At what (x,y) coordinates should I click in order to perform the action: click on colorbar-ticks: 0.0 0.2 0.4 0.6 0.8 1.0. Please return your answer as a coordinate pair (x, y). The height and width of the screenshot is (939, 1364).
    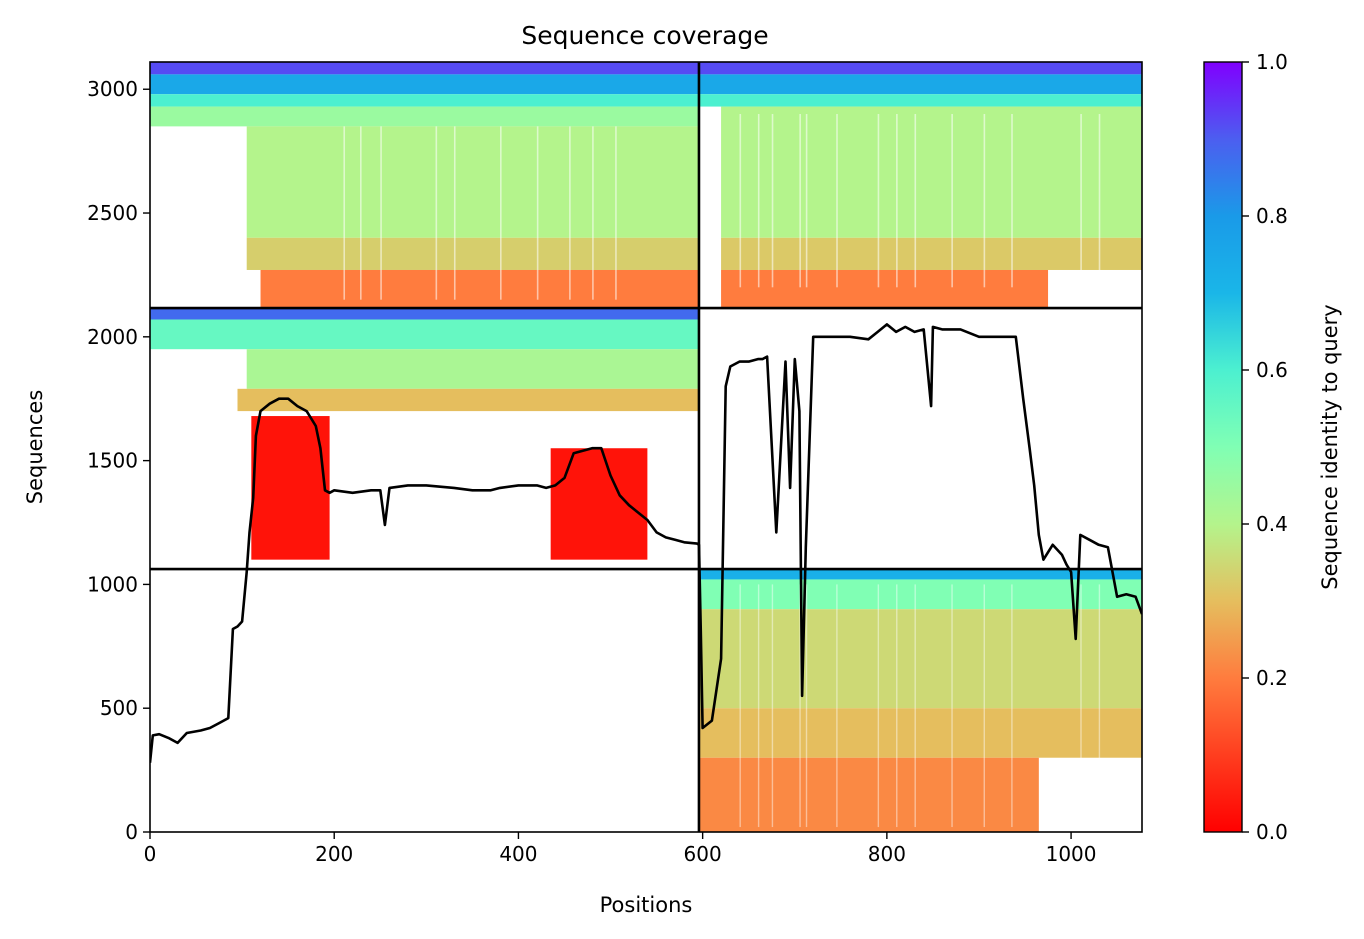
    Looking at the image, I should click on (1265, 447).